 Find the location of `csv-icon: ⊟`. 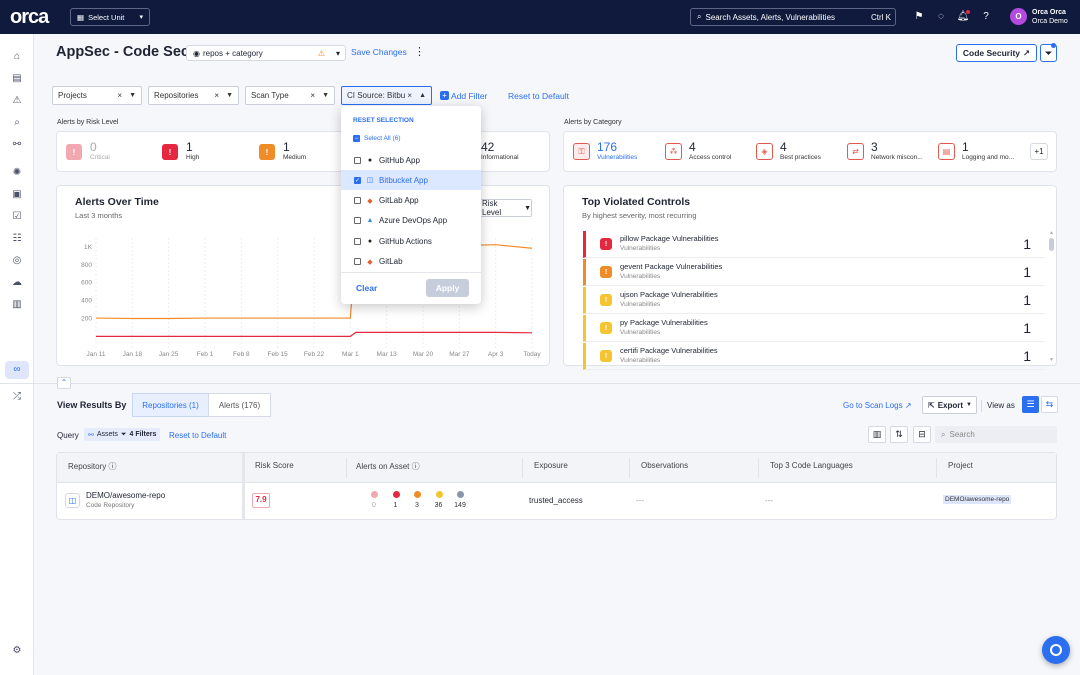

csv-icon: ⊟ is located at coordinates (922, 434).